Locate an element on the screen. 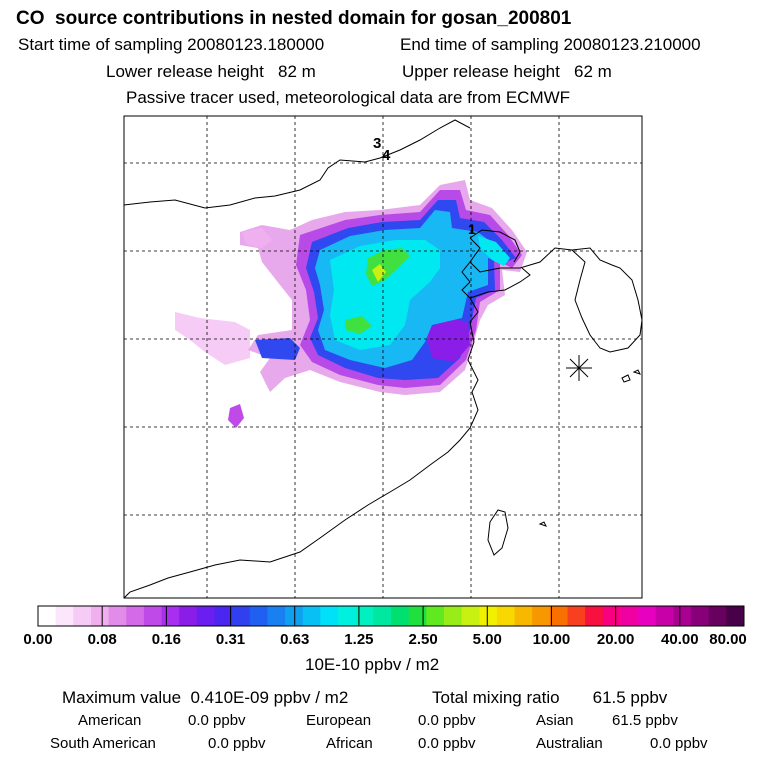  plume-outer-west is located at coordinates (212, 338).